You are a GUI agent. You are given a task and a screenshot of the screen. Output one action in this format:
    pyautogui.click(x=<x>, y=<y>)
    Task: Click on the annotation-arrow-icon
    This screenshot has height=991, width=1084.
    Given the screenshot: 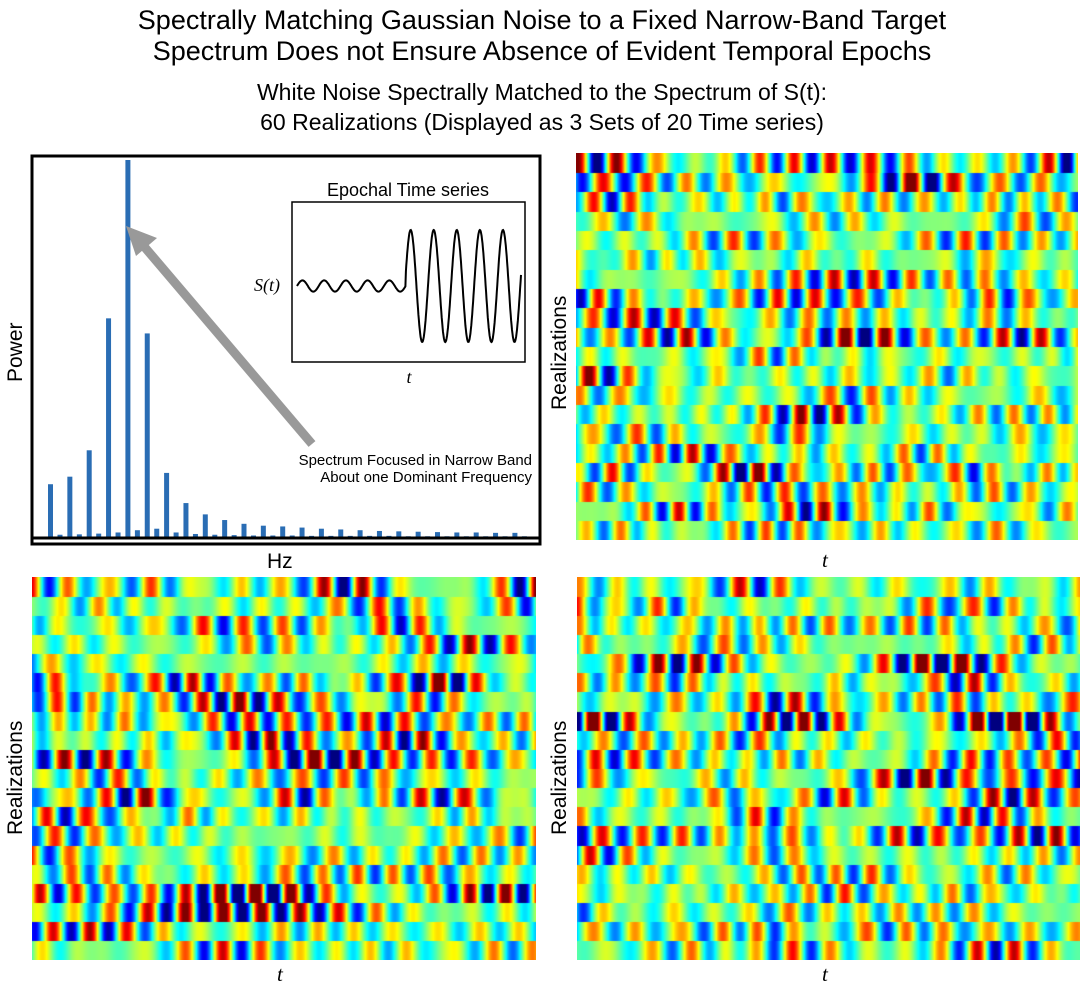 What is the action you would take?
    pyautogui.click(x=221, y=336)
    